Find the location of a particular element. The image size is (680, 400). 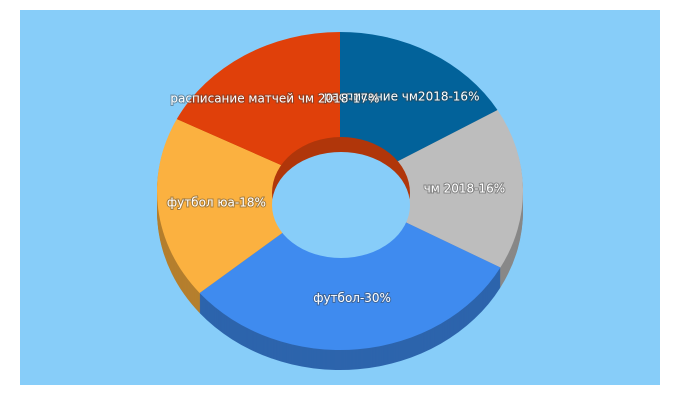

hole is located at coordinates (341, 205).